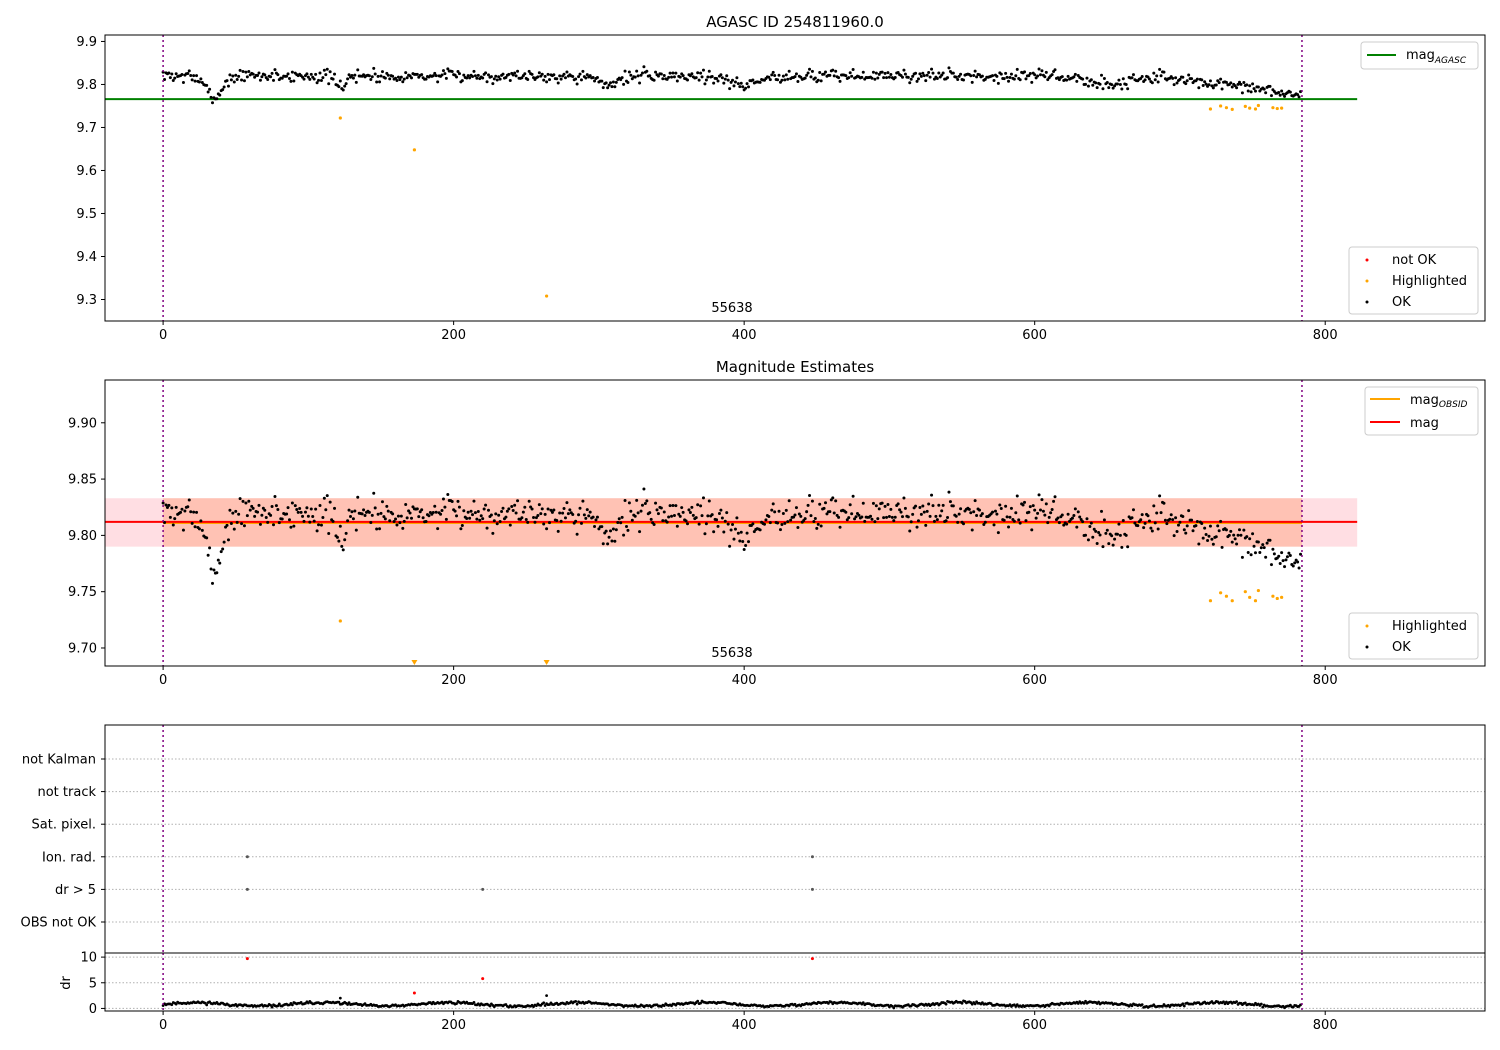 Image resolution: width=1500 pixels, height=1050 pixels. Describe the element at coordinates (1367, 626) in the screenshot. I see `legend2-highlighted-marker` at that location.